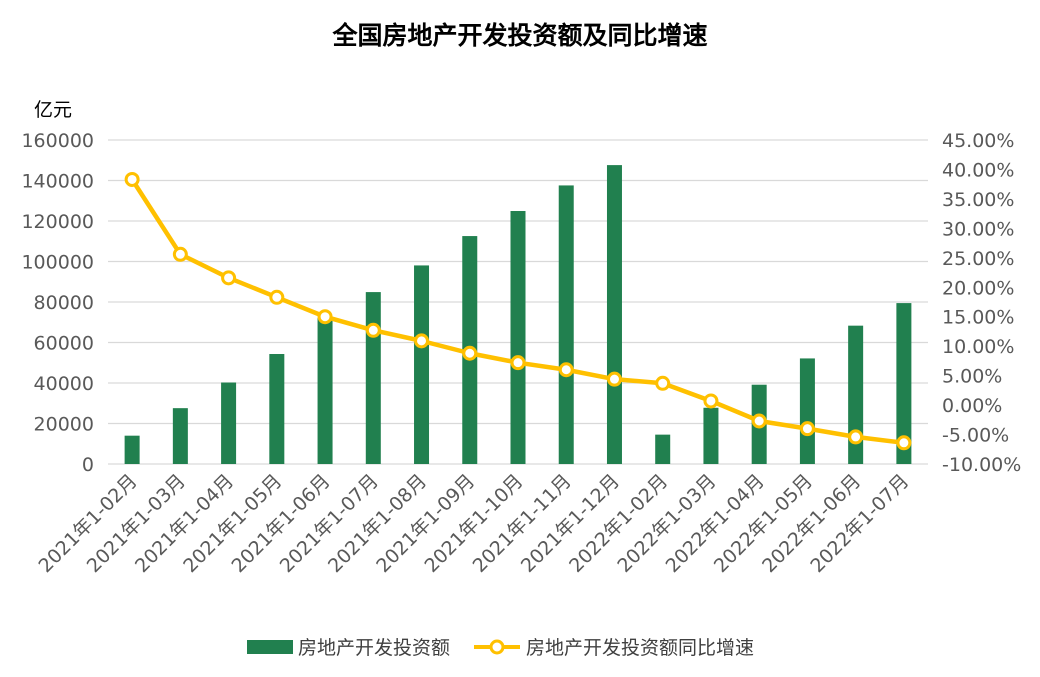  Describe the element at coordinates (978, 229) in the screenshot. I see `y-right-tick-label: 30.00%` at that location.